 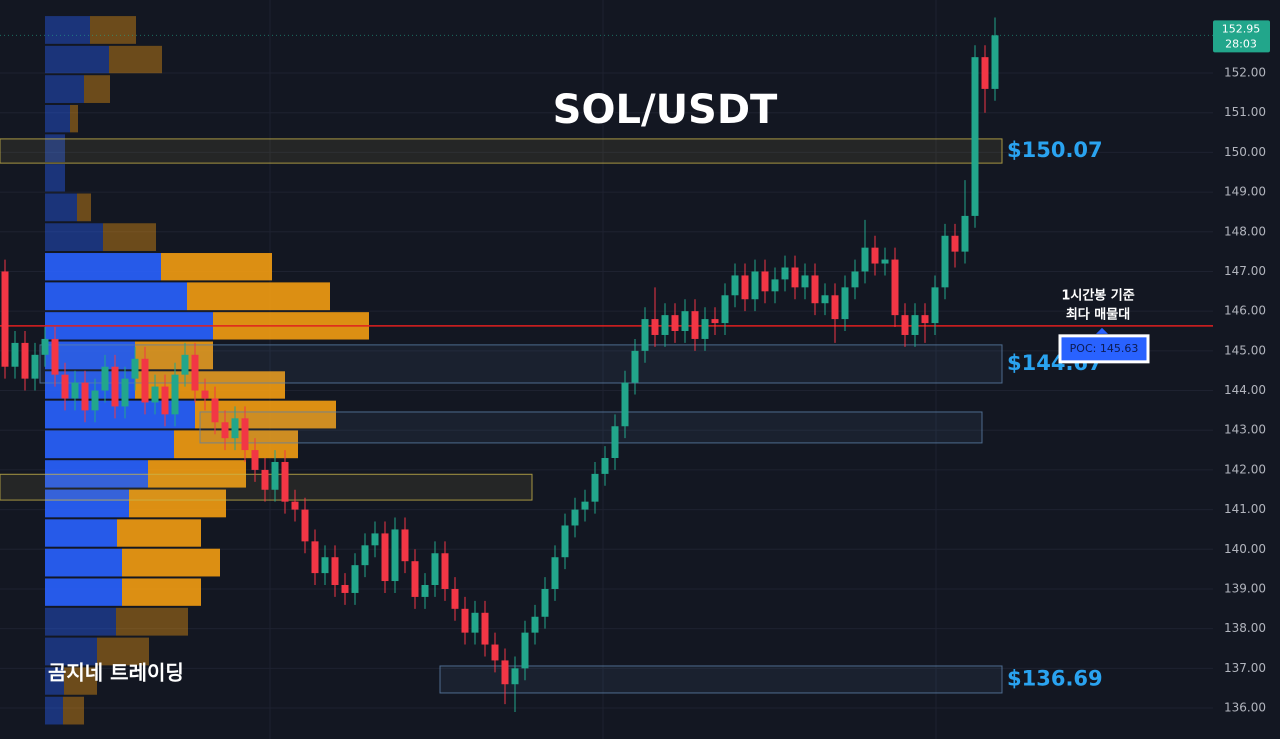 What do you see at coordinates (1245, 509) in the screenshot?
I see `y-tick-label: 141.00` at bounding box center [1245, 509].